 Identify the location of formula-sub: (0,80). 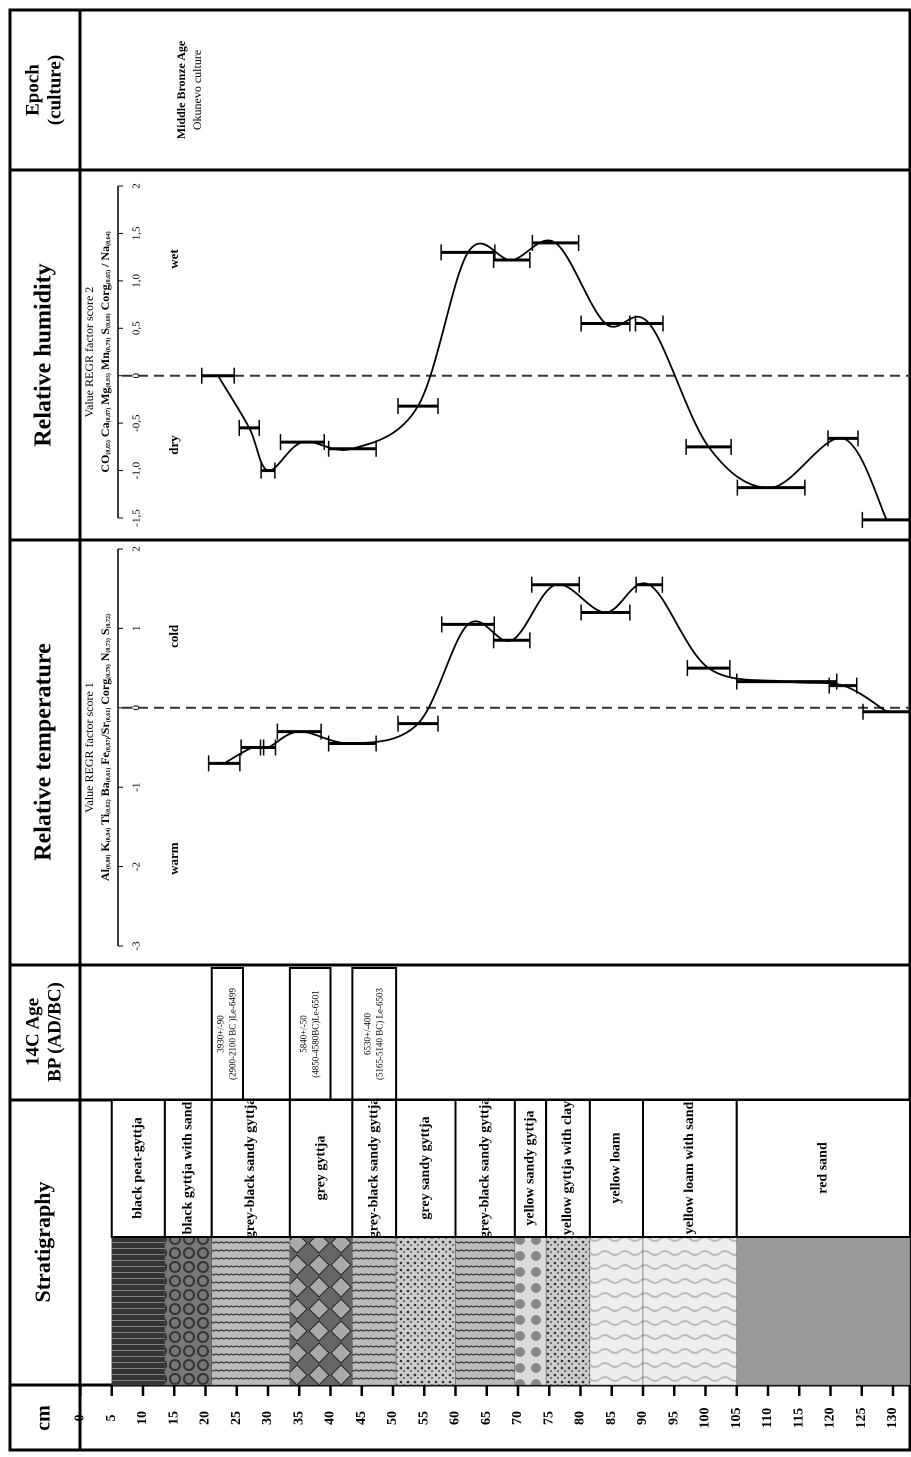
(108, 862).